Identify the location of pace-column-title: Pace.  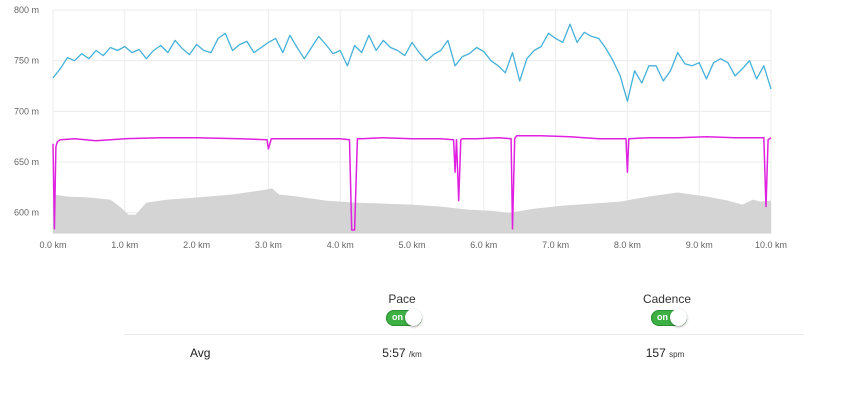
(402, 299).